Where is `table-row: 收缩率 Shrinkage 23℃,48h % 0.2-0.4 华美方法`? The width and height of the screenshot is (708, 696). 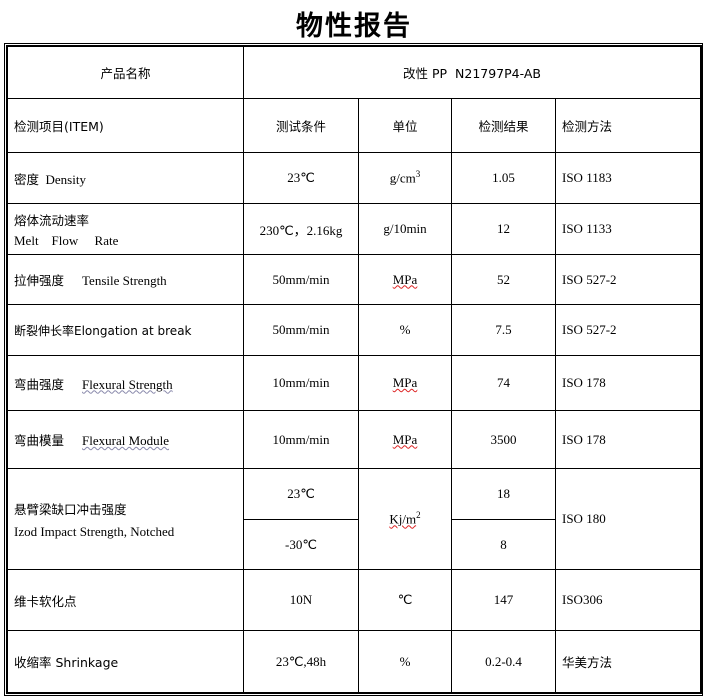
table-row: 收缩率 Shrinkage 23℃,48h % 0.2-0.4 华美方法 is located at coordinates (354, 661).